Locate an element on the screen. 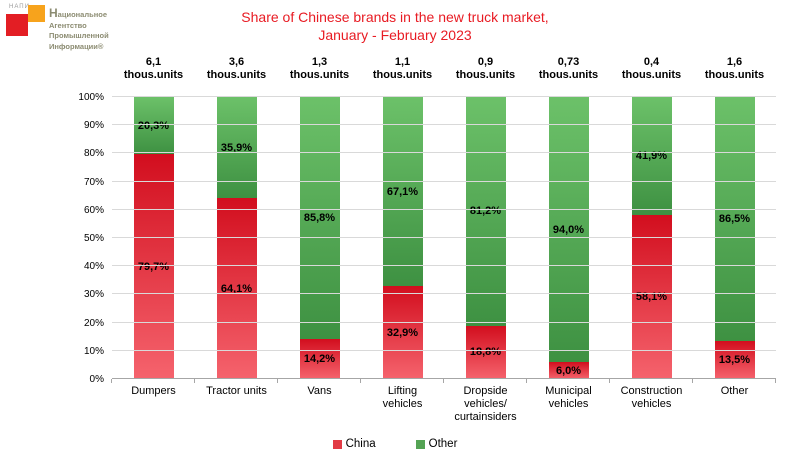 This screenshot has width=790, height=464. y-axis-tick-label: 0% is located at coordinates (96, 379).